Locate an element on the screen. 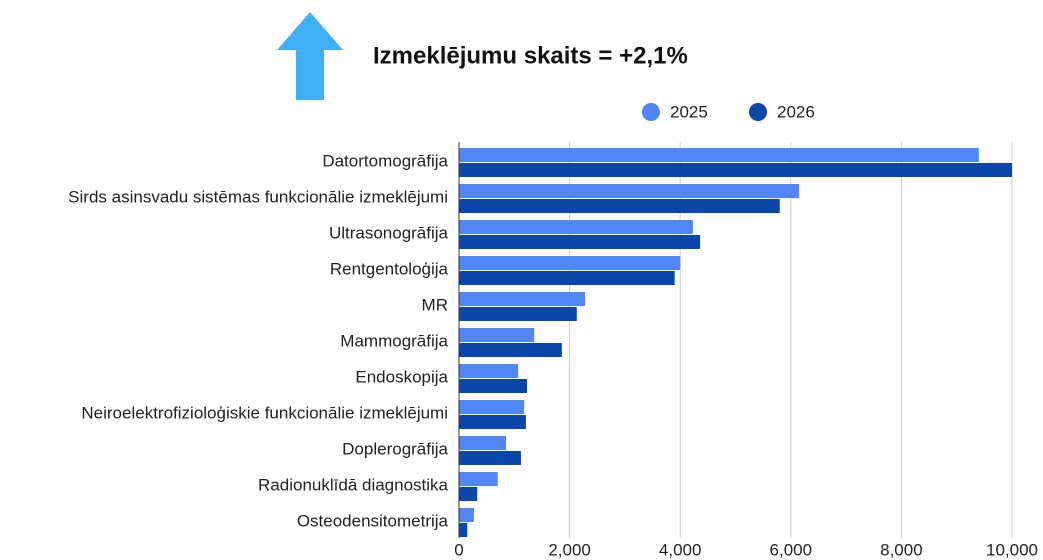 Image resolution: width=1043 pixels, height=560 pixels. y-tick-label: MR is located at coordinates (435, 304).